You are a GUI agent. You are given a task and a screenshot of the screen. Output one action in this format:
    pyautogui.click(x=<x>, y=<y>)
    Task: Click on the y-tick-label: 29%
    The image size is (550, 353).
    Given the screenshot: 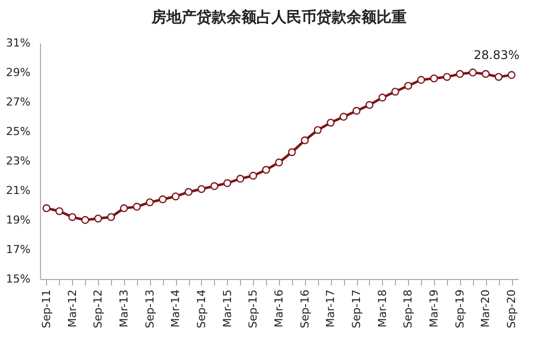 What is the action you would take?
    pyautogui.click(x=18, y=72)
    